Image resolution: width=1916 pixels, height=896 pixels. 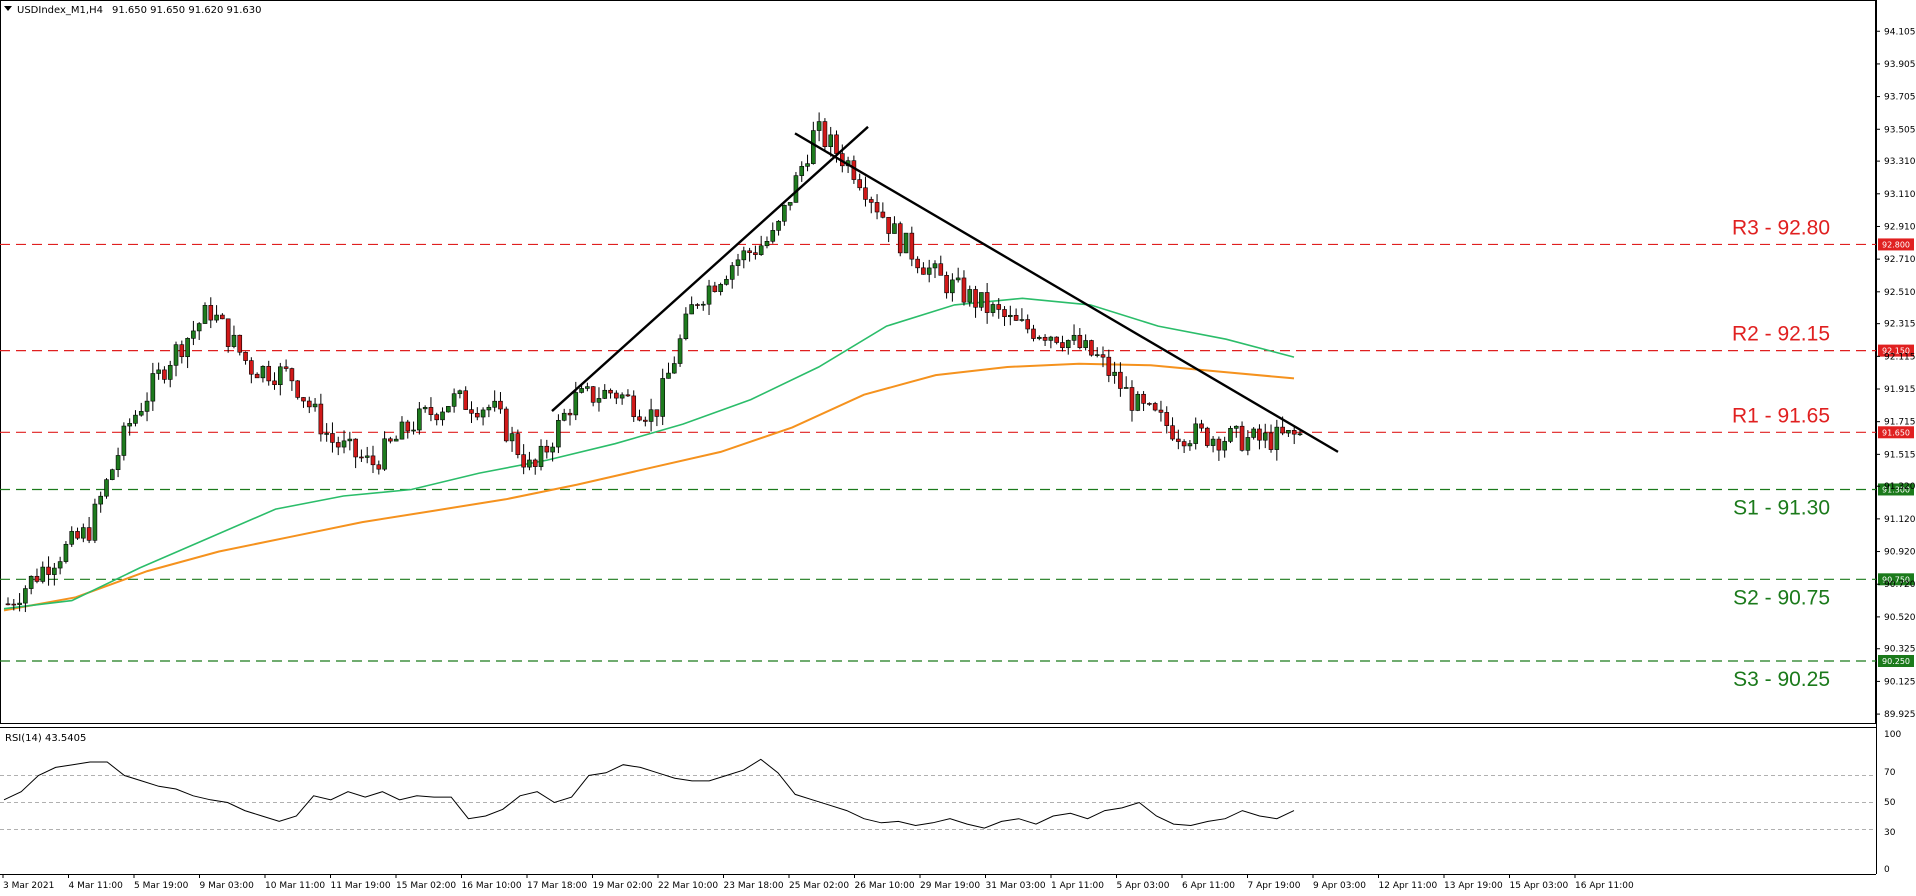 What do you see at coordinates (1887, 870) in the screenshot?
I see `rsi-tick-0: 0` at bounding box center [1887, 870].